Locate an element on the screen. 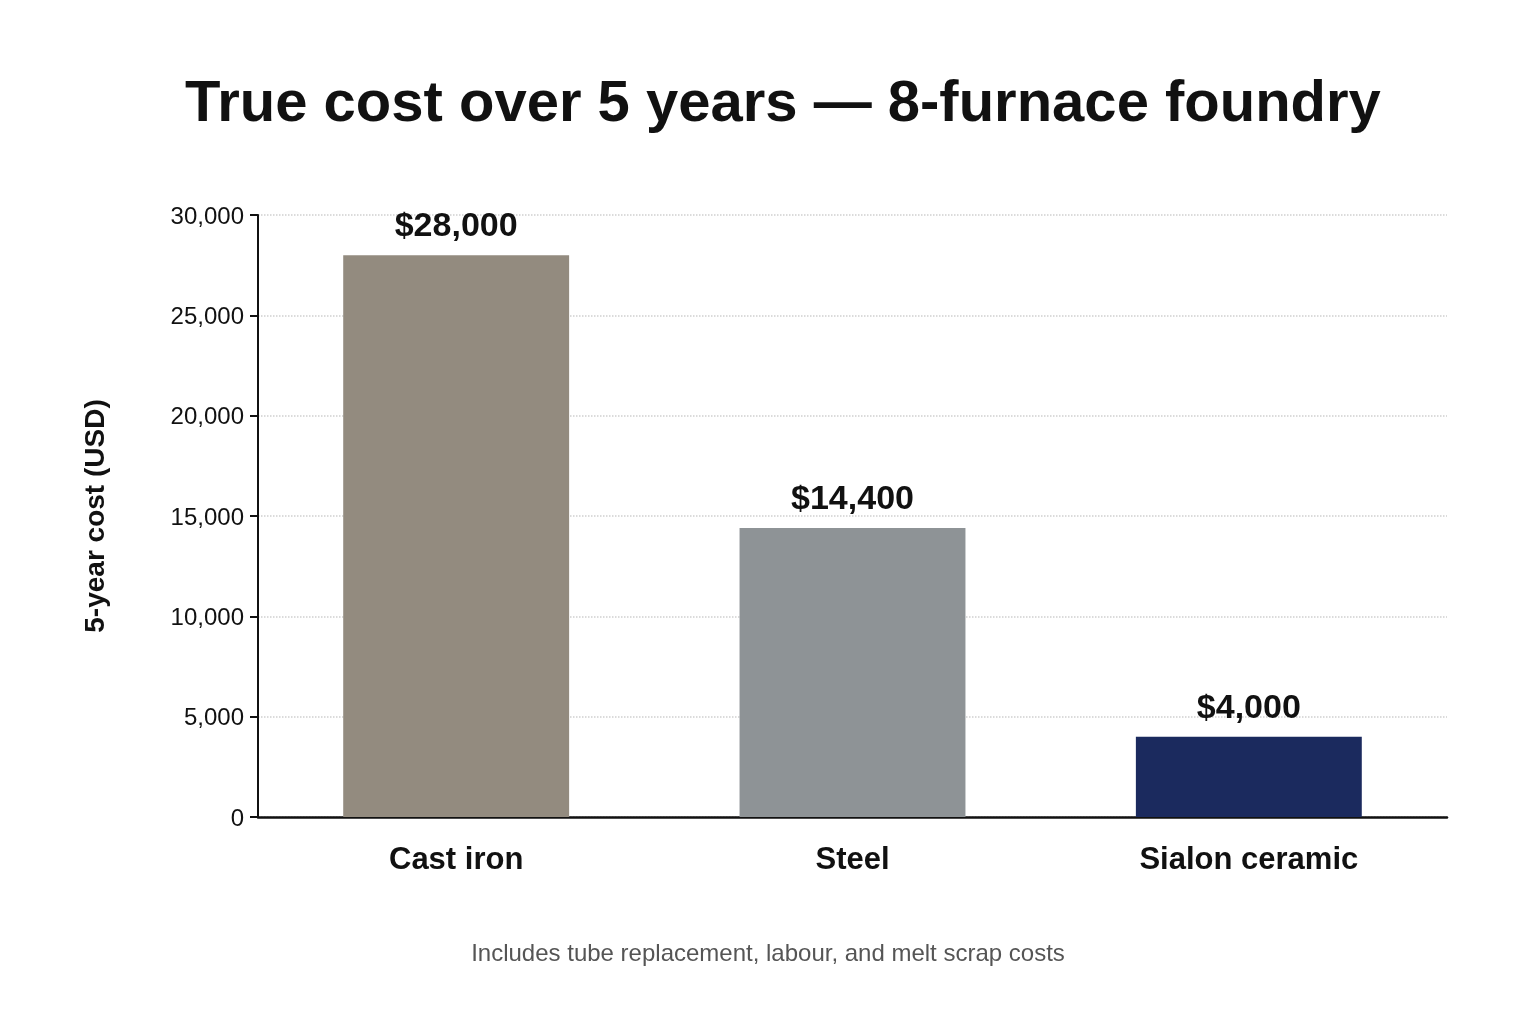  x-tick-label: Steel is located at coordinates (852, 858).